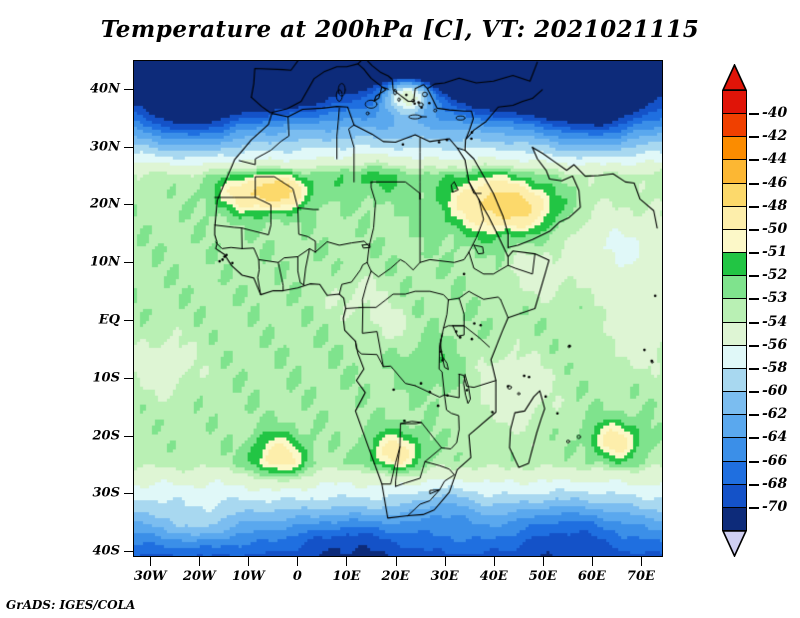  I want to click on x-axis-label: 30W, so click(150, 576).